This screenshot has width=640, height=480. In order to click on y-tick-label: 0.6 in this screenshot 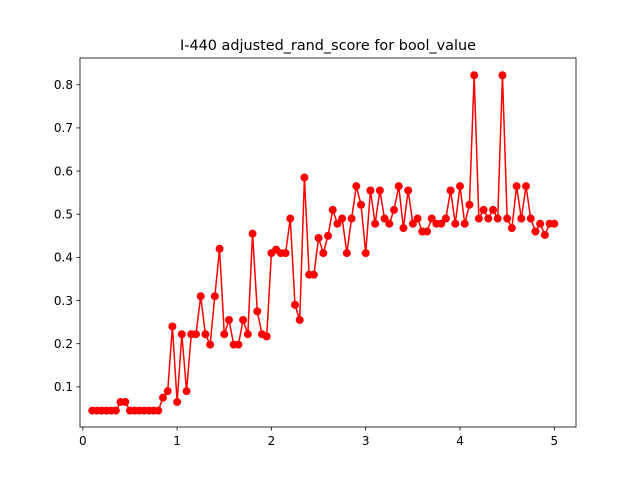, I will do `click(63, 171)`.